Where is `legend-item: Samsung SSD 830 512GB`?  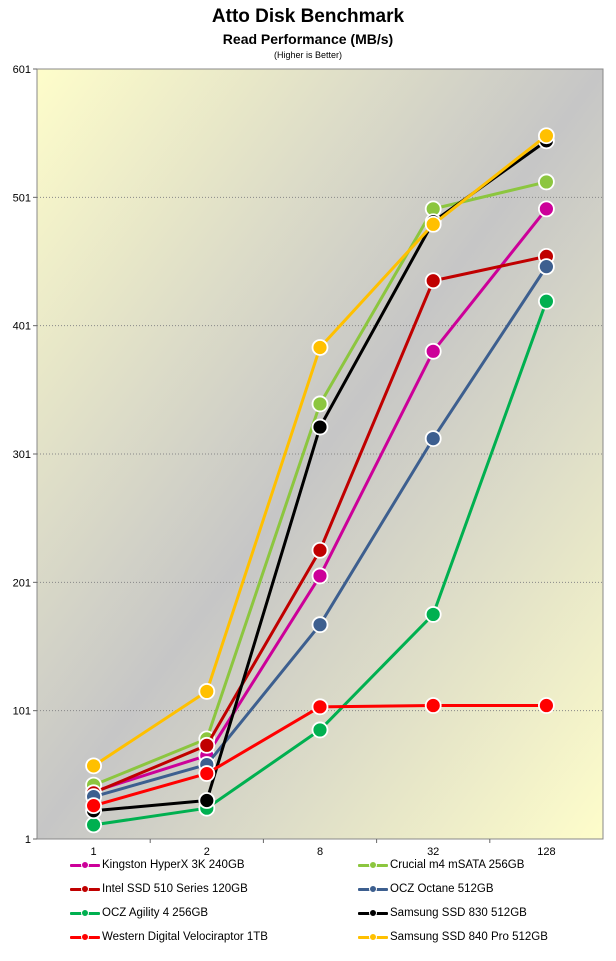 legend-item: Samsung SSD 830 512GB is located at coordinates (442, 913).